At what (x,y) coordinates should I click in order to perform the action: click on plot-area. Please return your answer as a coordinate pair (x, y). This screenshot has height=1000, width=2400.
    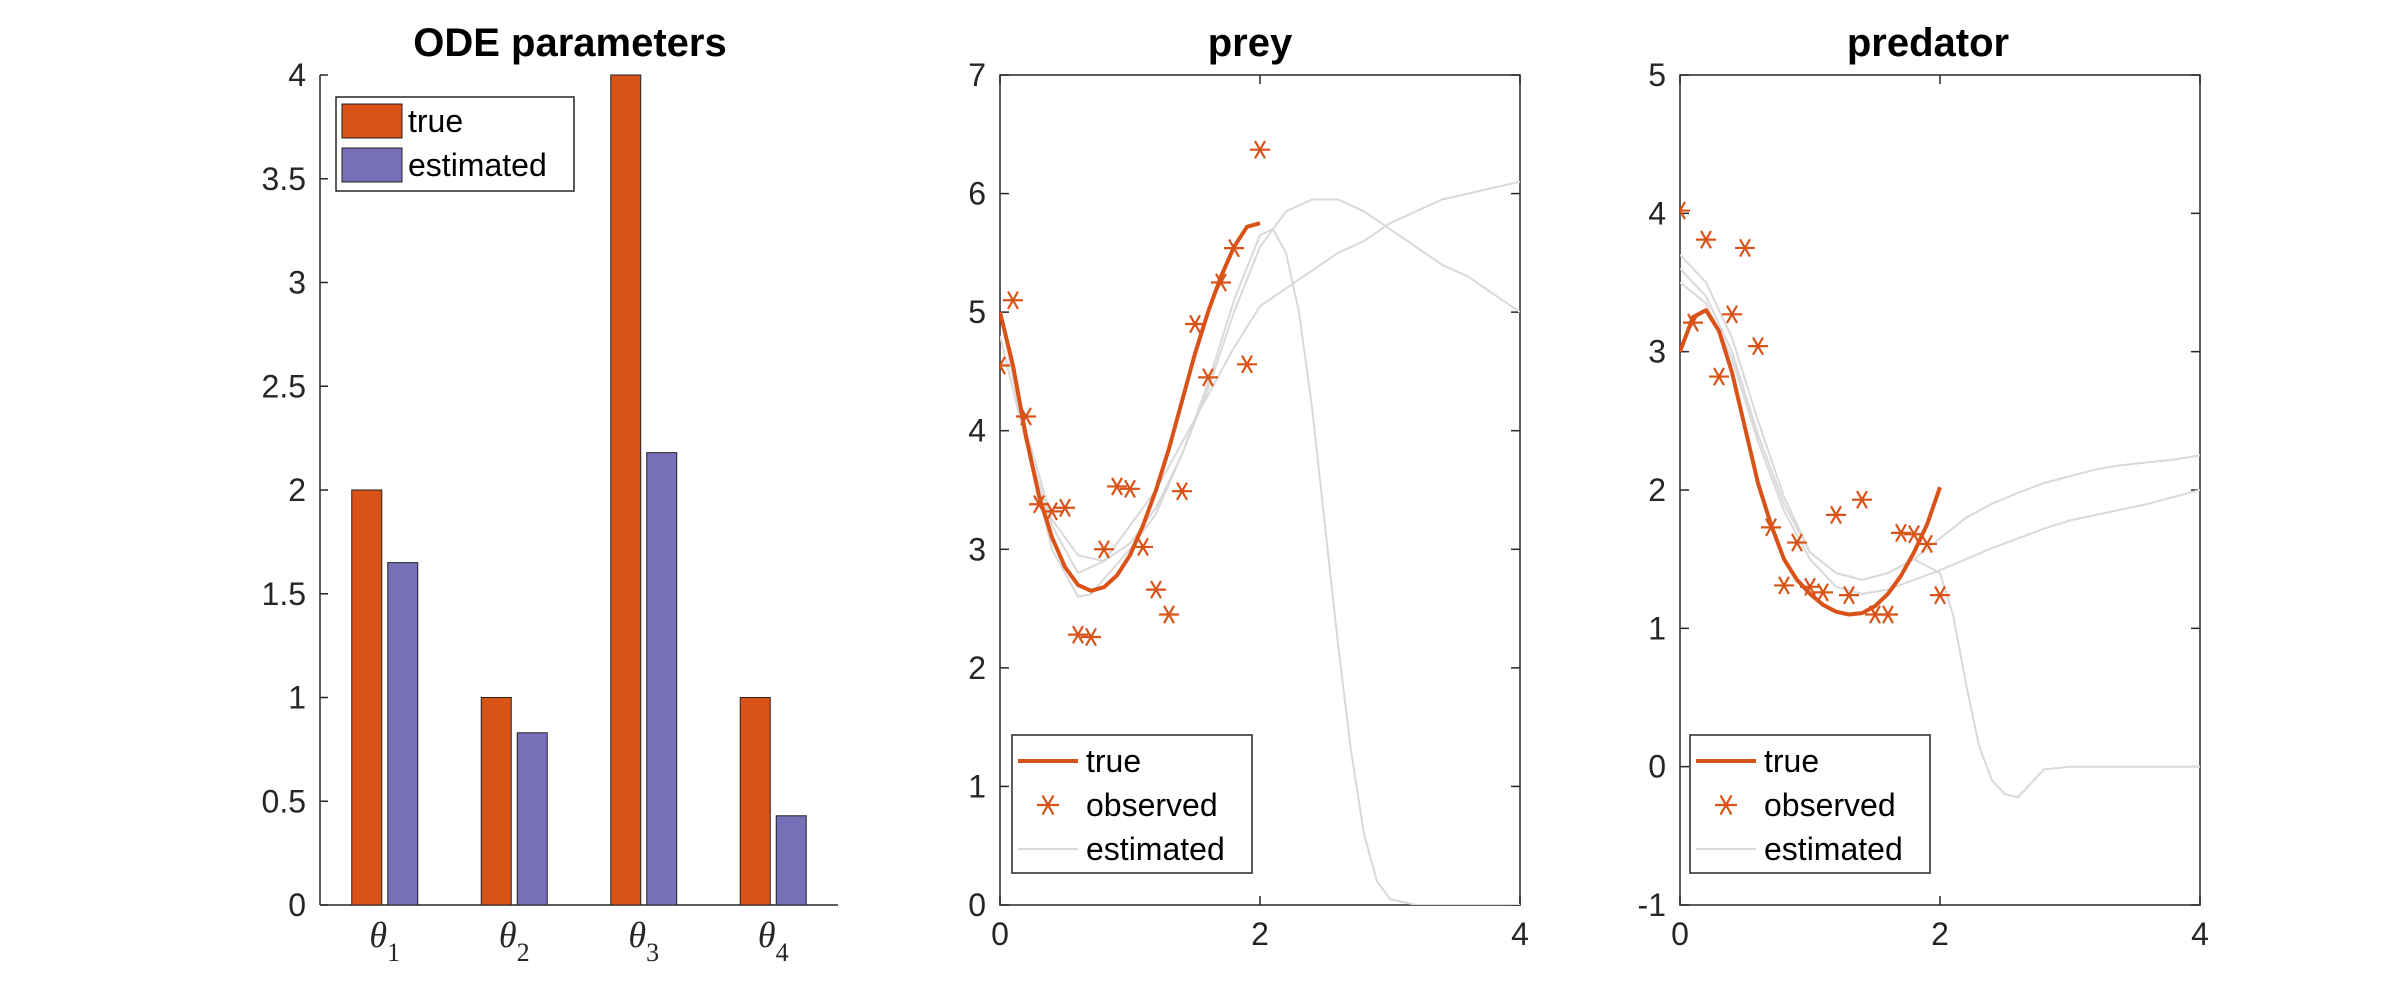
    Looking at the image, I should click on (1940, 500).